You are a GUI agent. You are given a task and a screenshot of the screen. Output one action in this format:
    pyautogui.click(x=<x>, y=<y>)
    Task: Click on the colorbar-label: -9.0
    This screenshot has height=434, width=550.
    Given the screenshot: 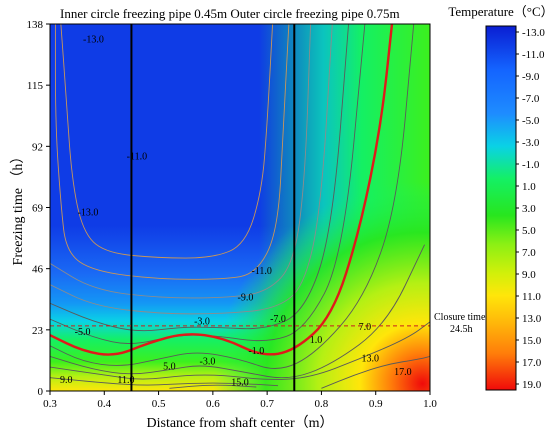 What is the action you would take?
    pyautogui.click(x=531, y=77)
    